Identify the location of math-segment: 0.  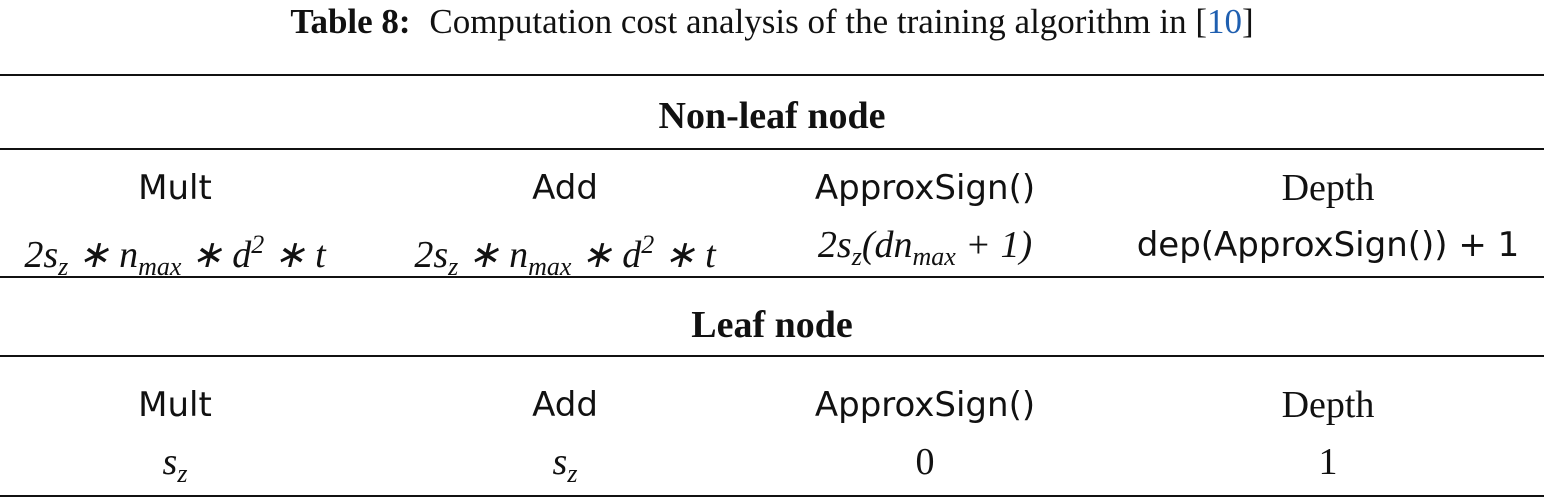
(925, 462).